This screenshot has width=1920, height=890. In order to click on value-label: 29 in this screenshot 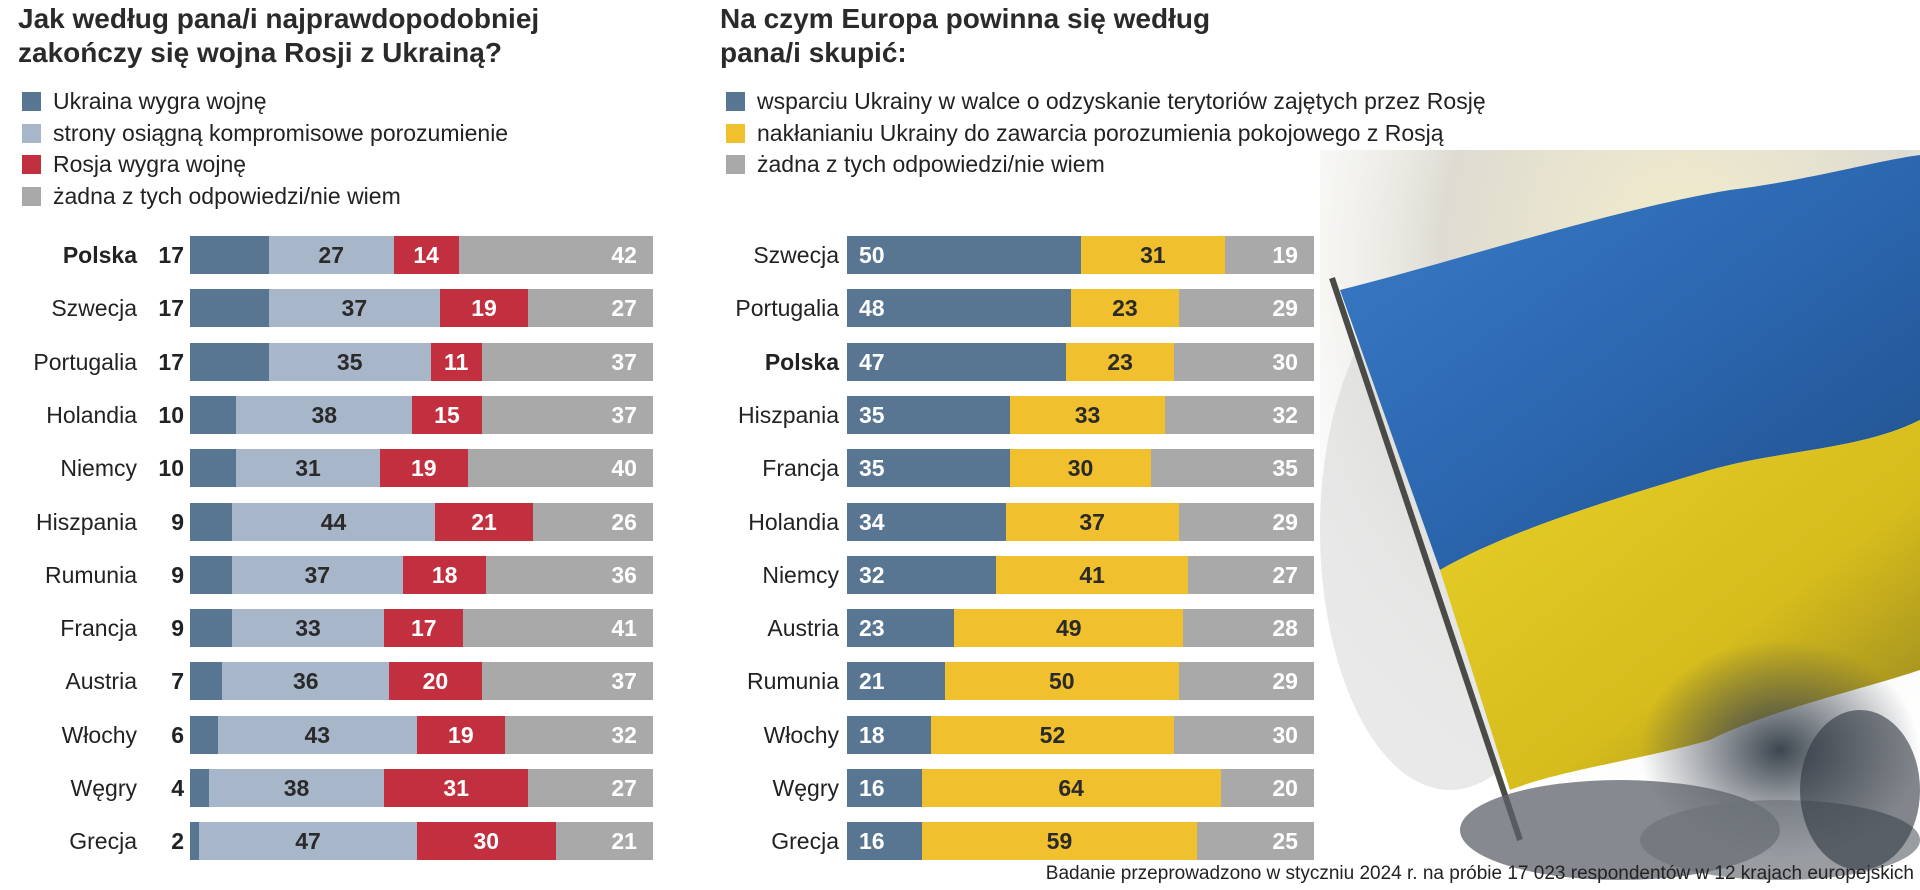, I will do `click(1285, 521)`.